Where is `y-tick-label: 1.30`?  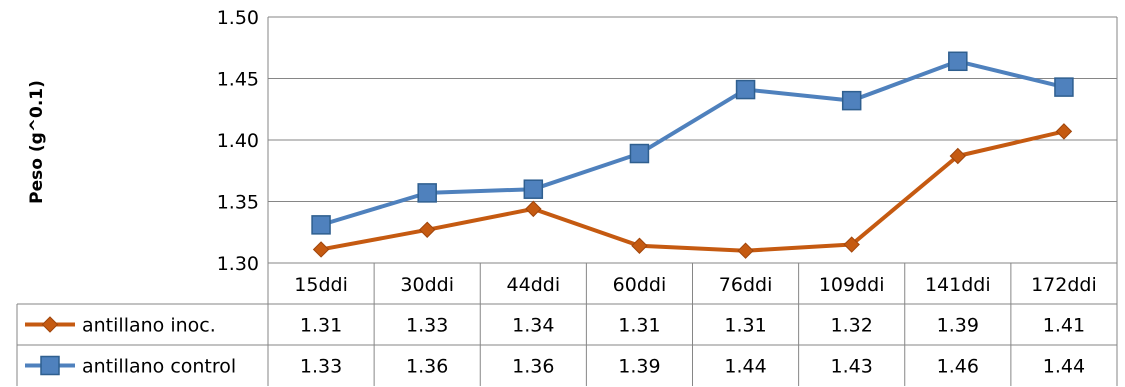 y-tick-label: 1.30 is located at coordinates (238, 264).